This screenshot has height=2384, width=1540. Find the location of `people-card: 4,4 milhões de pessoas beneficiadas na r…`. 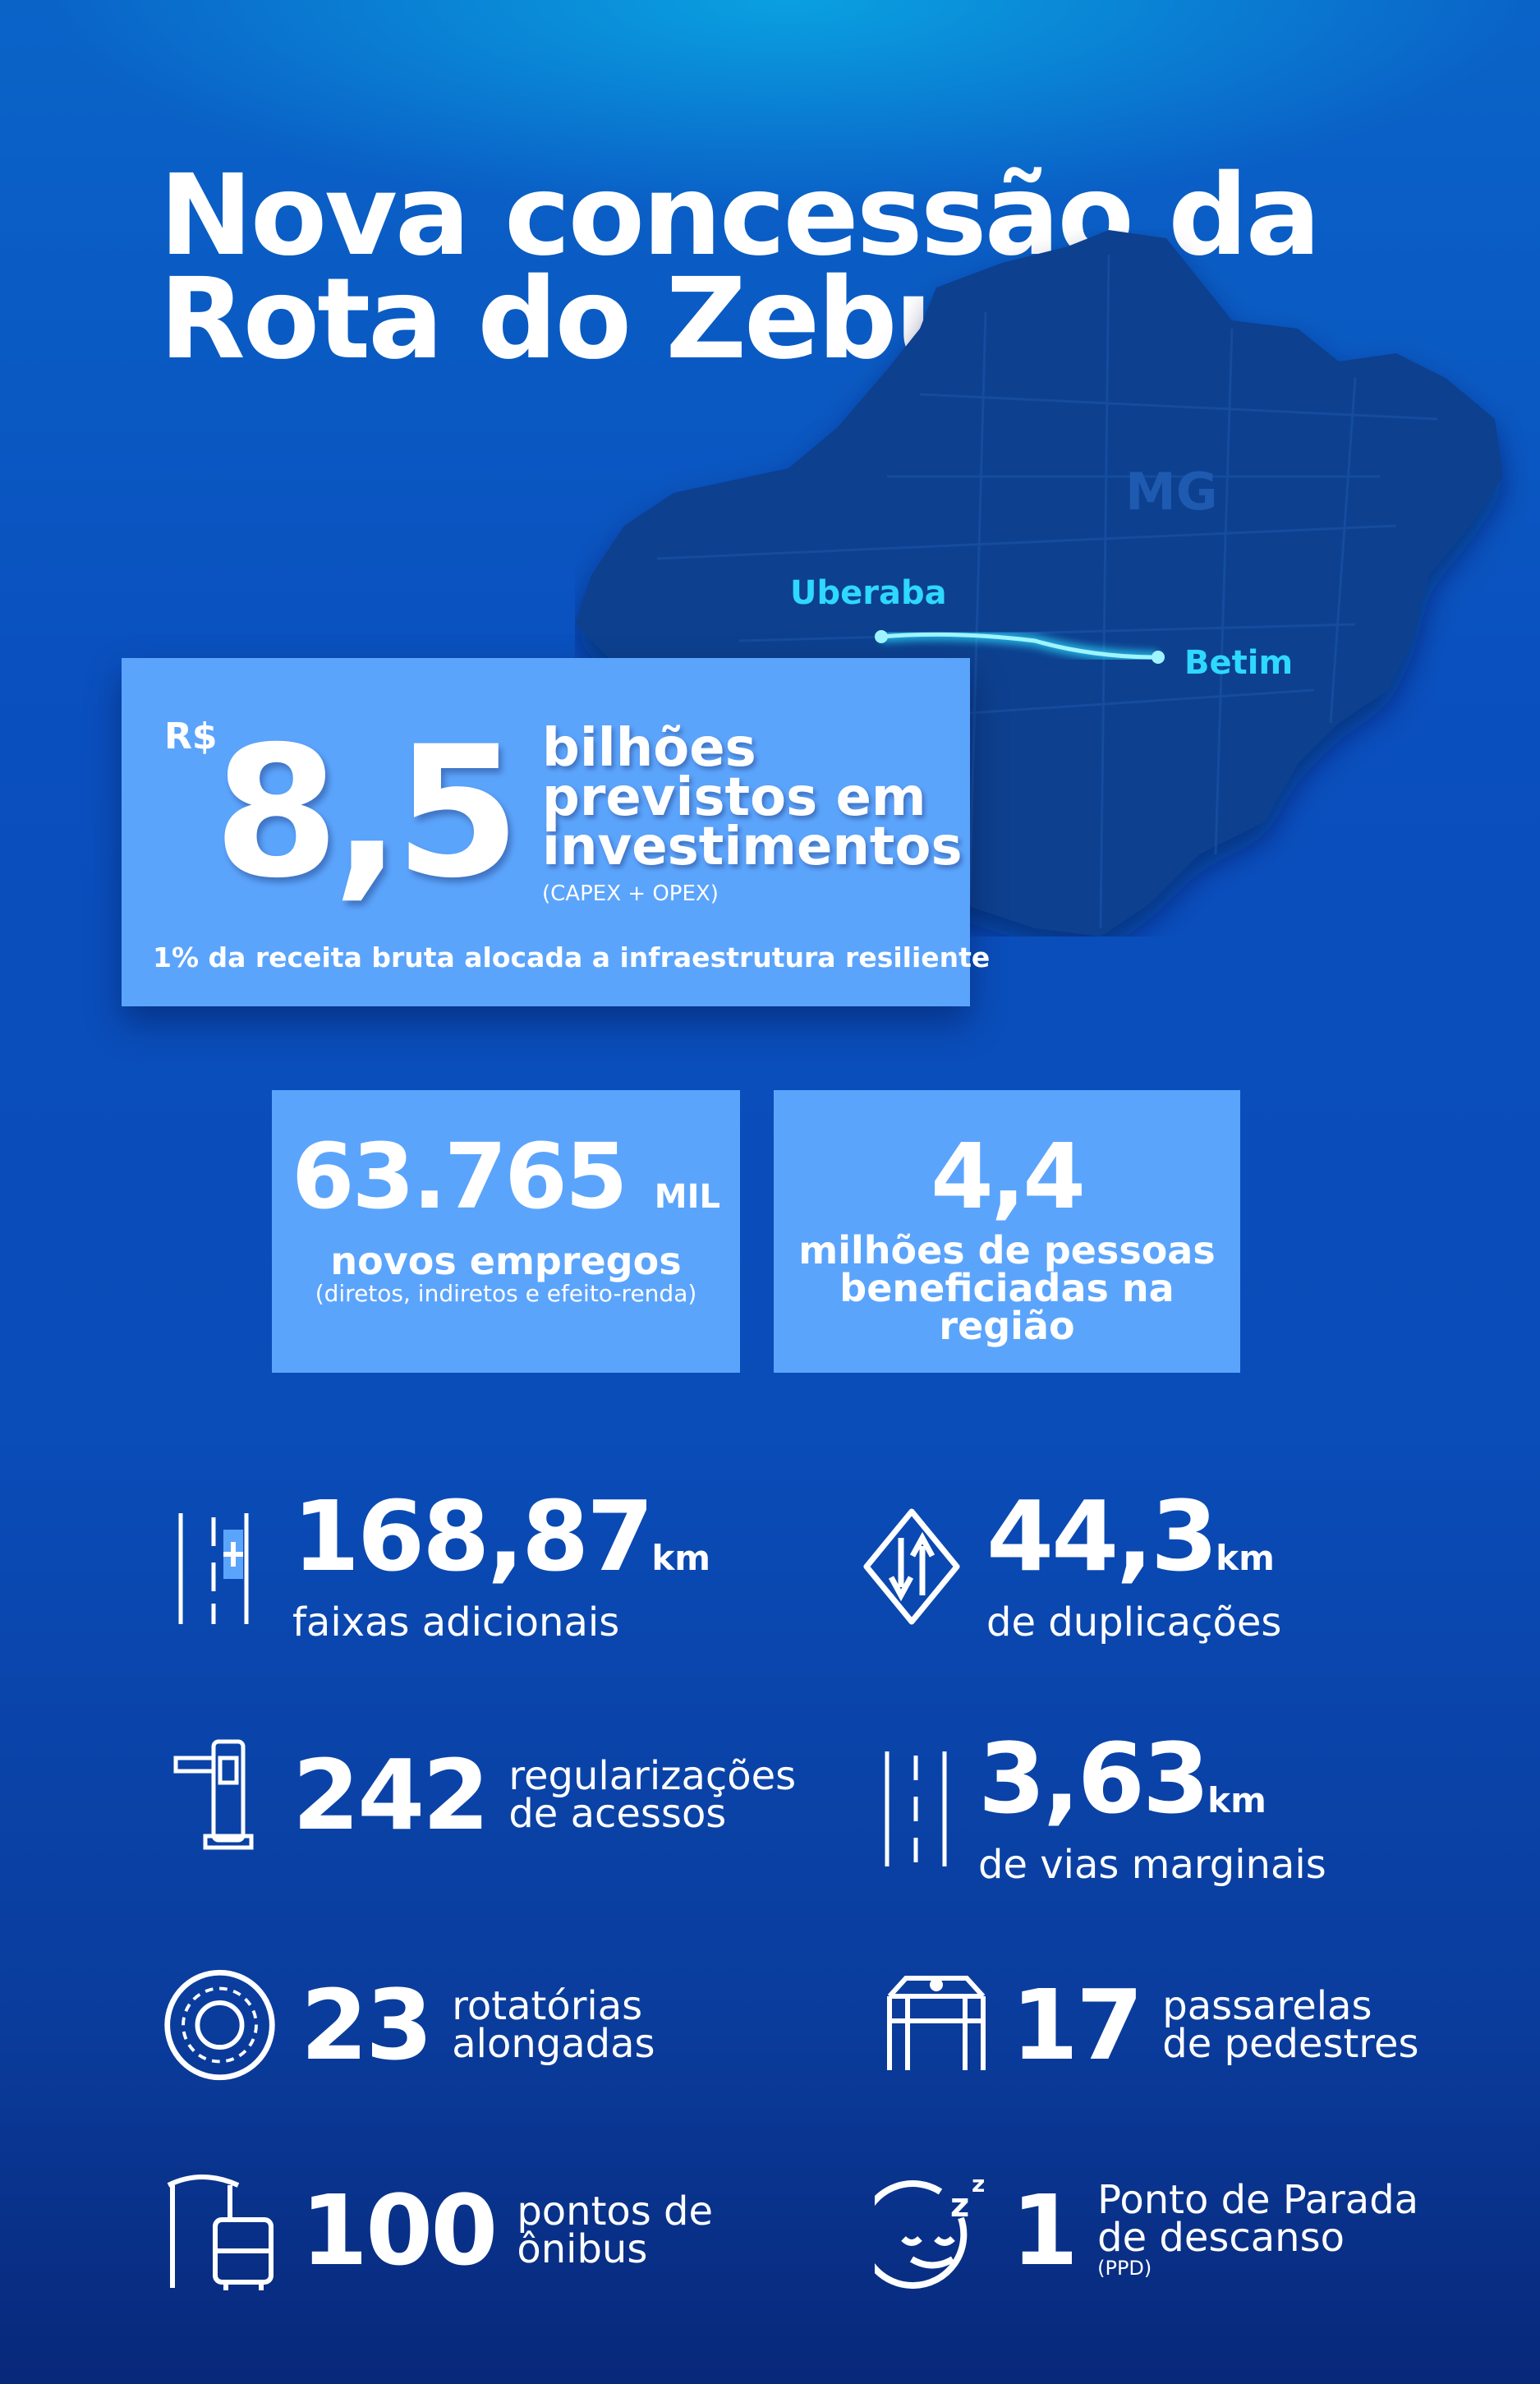

people-card: 4,4 milhões de pessoas beneficiadas na r… is located at coordinates (1007, 1231).